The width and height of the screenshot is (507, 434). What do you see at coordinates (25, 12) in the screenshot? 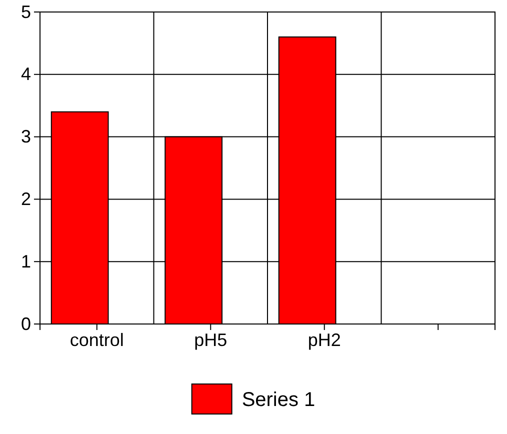
I see `y-tick-label: 5` at bounding box center [25, 12].